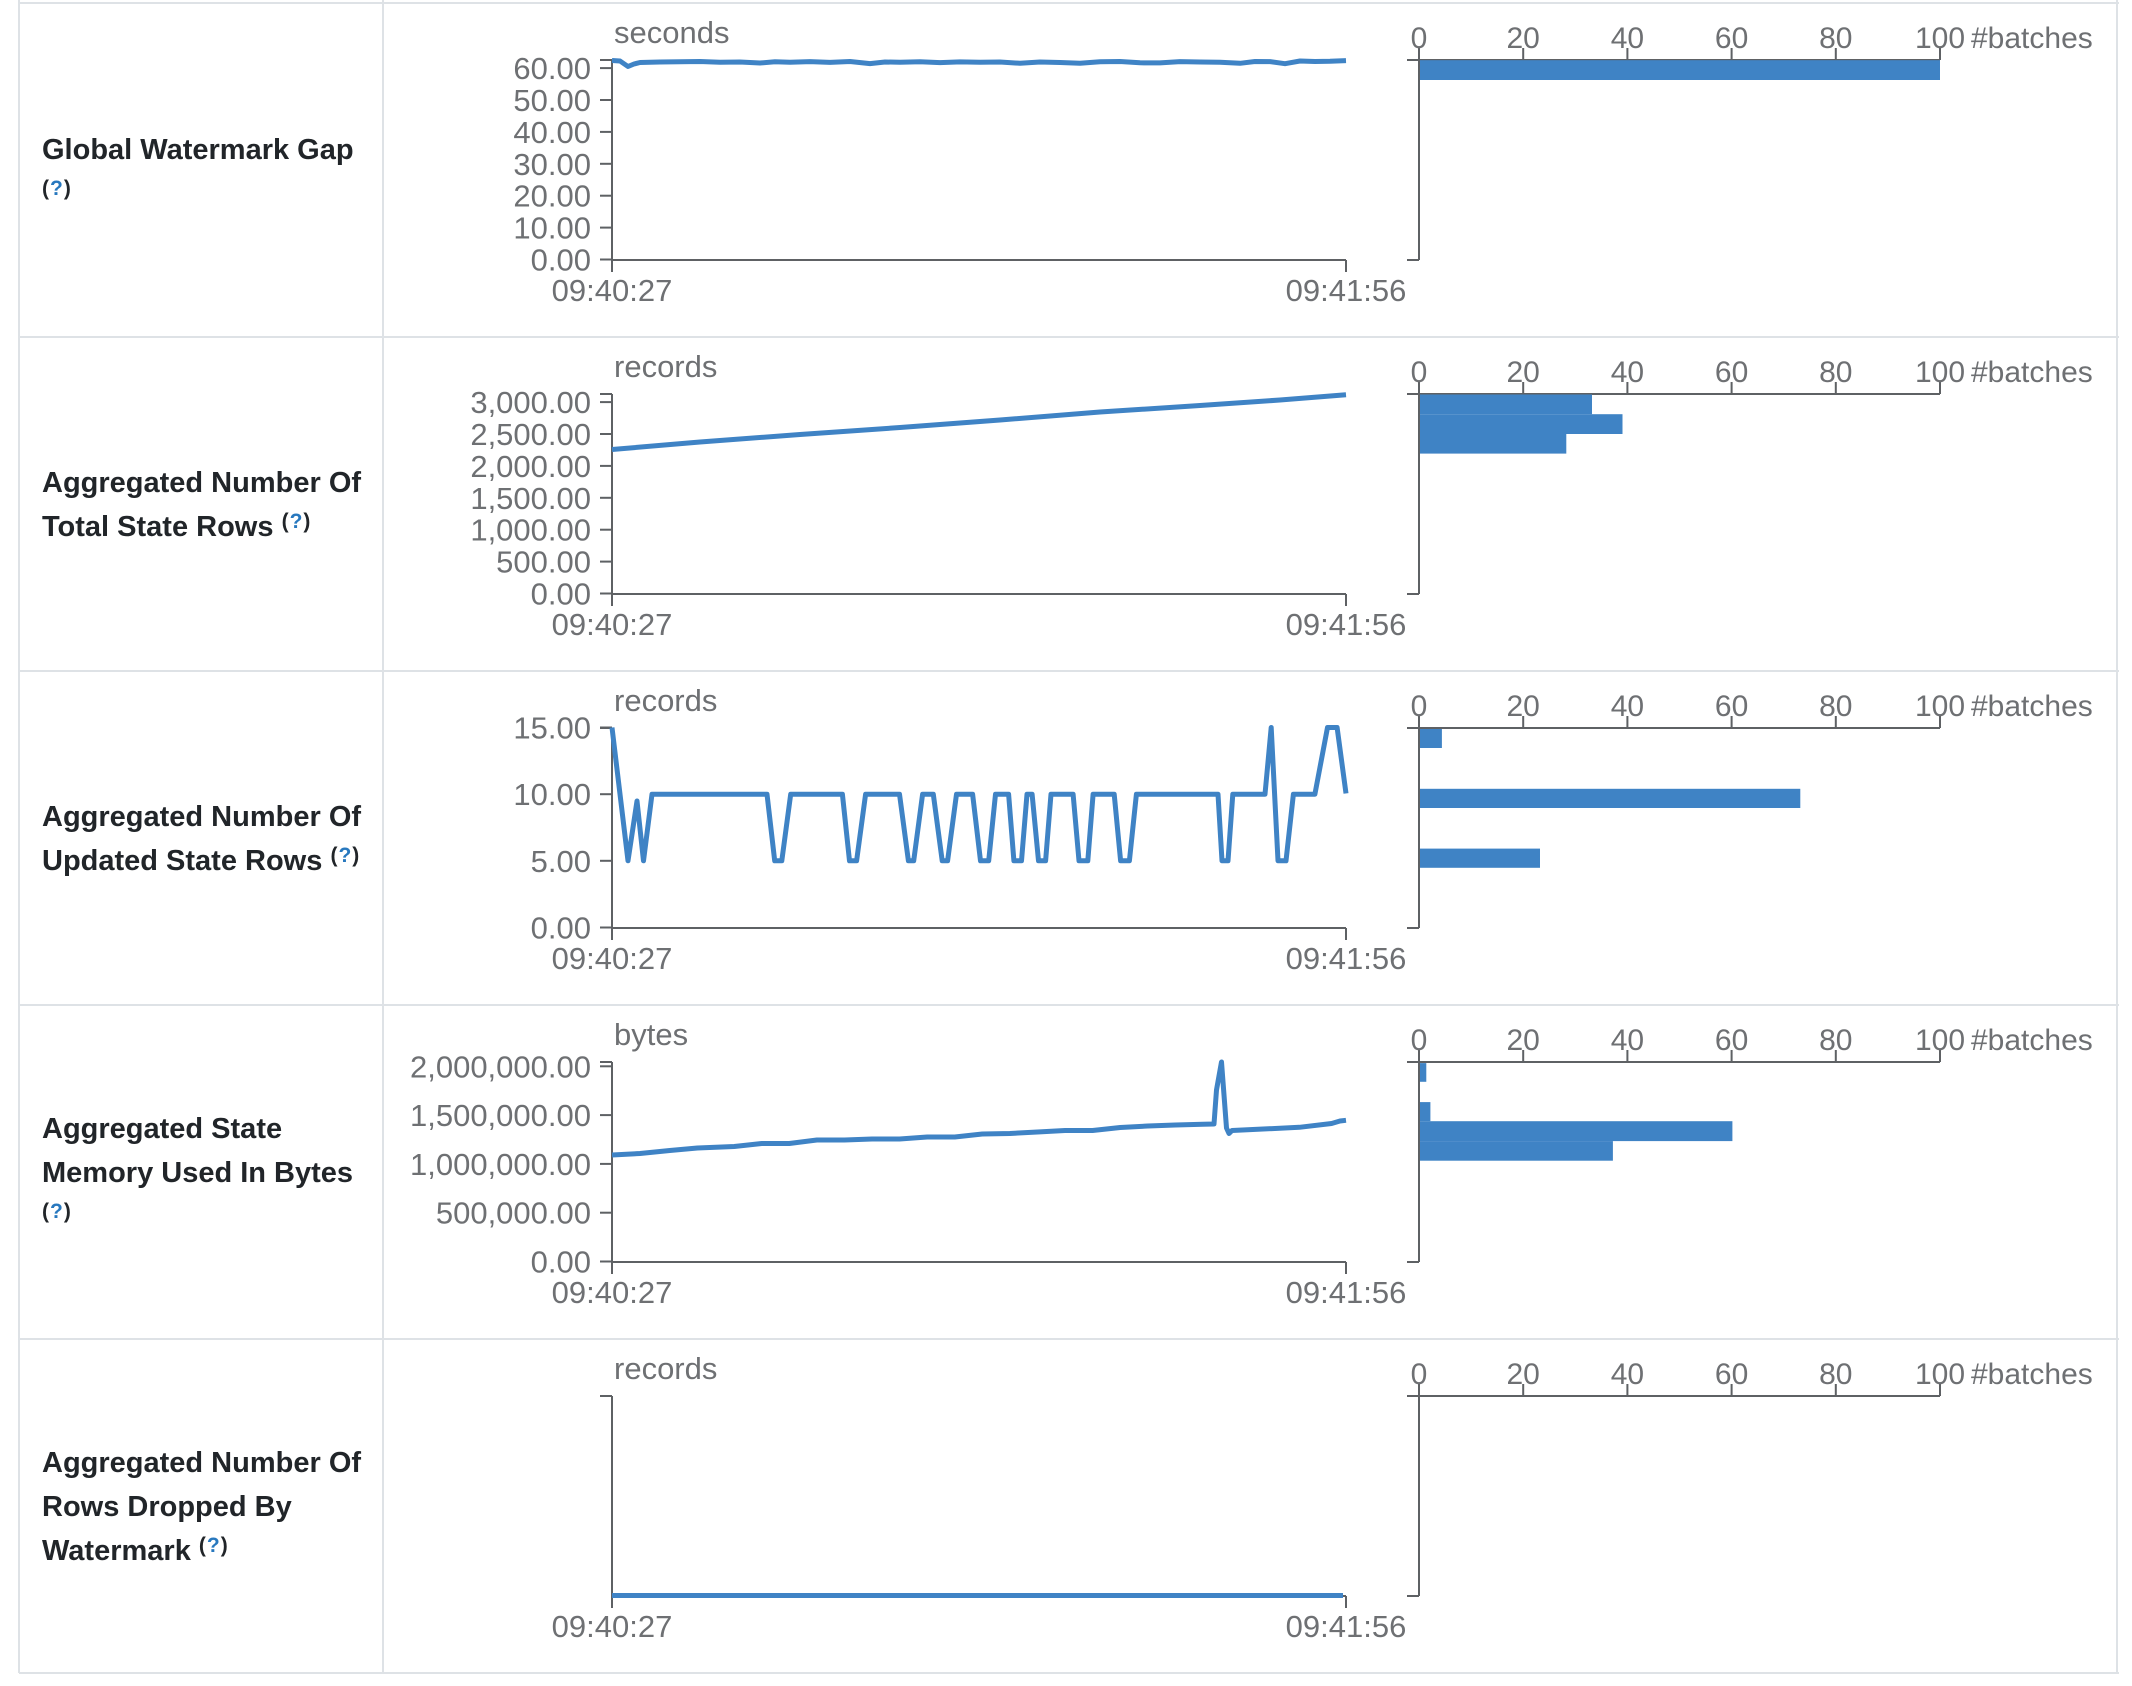  What do you see at coordinates (651, 1034) in the screenshot?
I see `svg-text: bytes` at bounding box center [651, 1034].